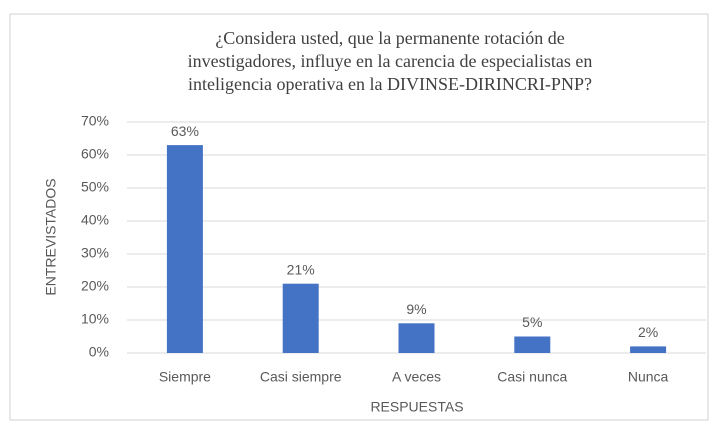 The width and height of the screenshot is (718, 434). Describe the element at coordinates (416, 407) in the screenshot. I see `x-axis-label: RESPUESTAS` at that location.